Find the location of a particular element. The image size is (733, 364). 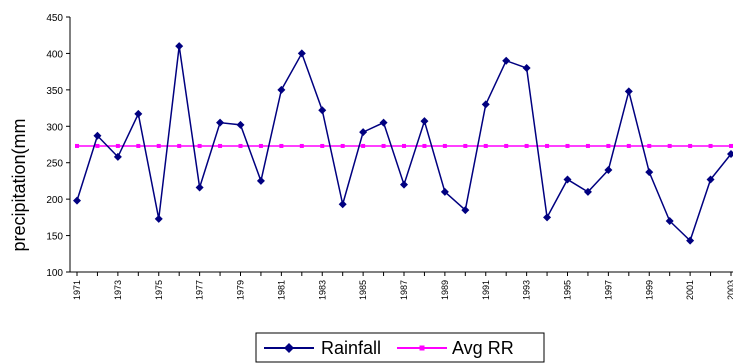

x-tick-label: 1973 is located at coordinates (118, 290).